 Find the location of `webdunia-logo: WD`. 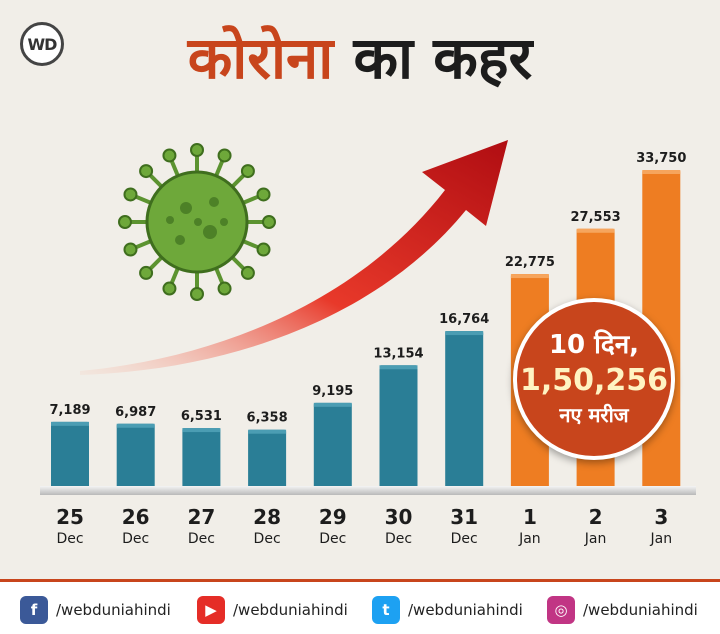

webdunia-logo: WD is located at coordinates (42, 44).